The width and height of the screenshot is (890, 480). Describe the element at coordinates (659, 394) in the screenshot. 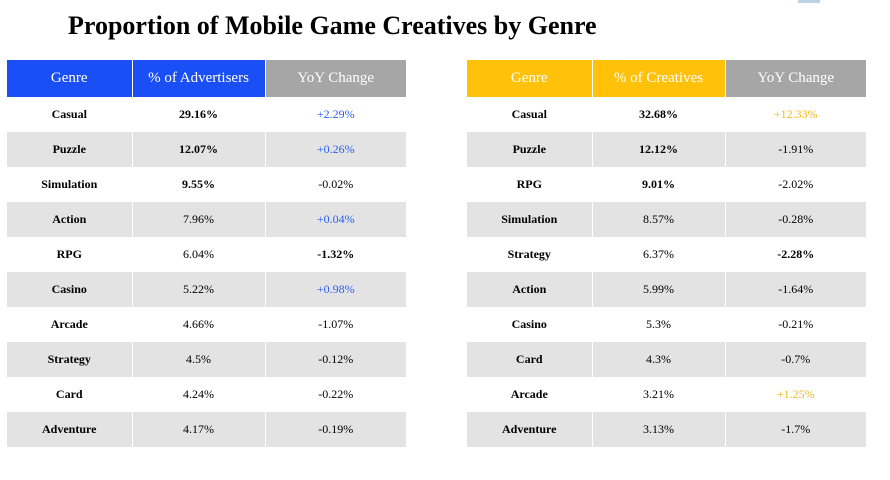

I see `share-cell: 3.21%` at that location.